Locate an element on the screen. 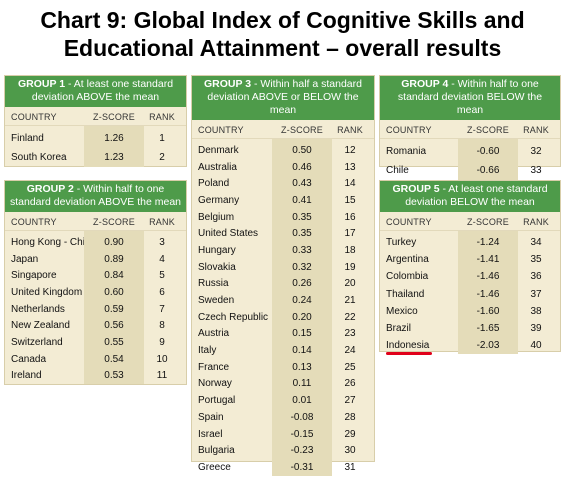 This screenshot has width=565, height=496. zscore-value: 0.15 is located at coordinates (302, 334).